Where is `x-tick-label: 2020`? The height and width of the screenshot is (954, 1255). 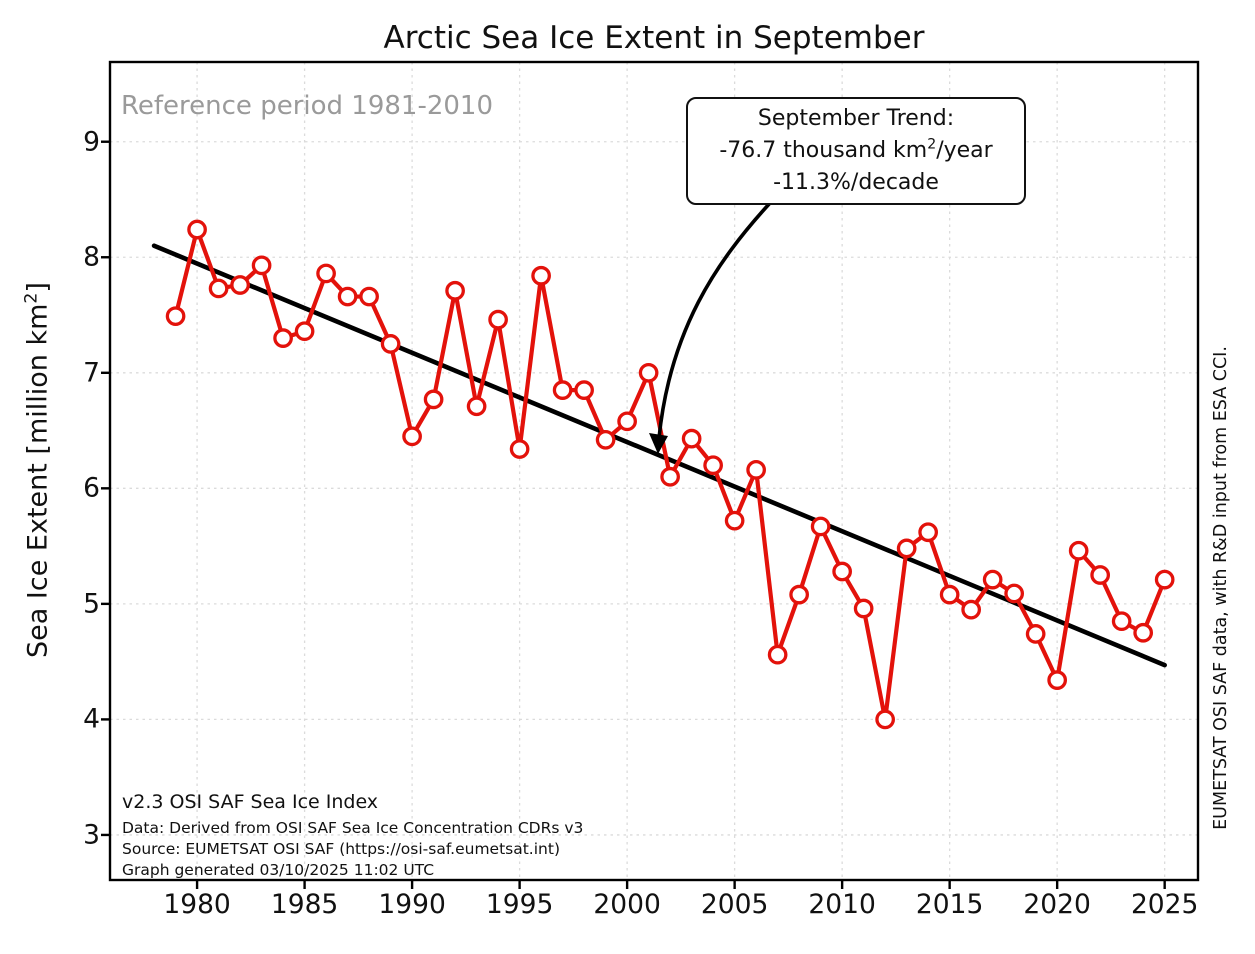 x-tick-label: 2020 is located at coordinates (1057, 904).